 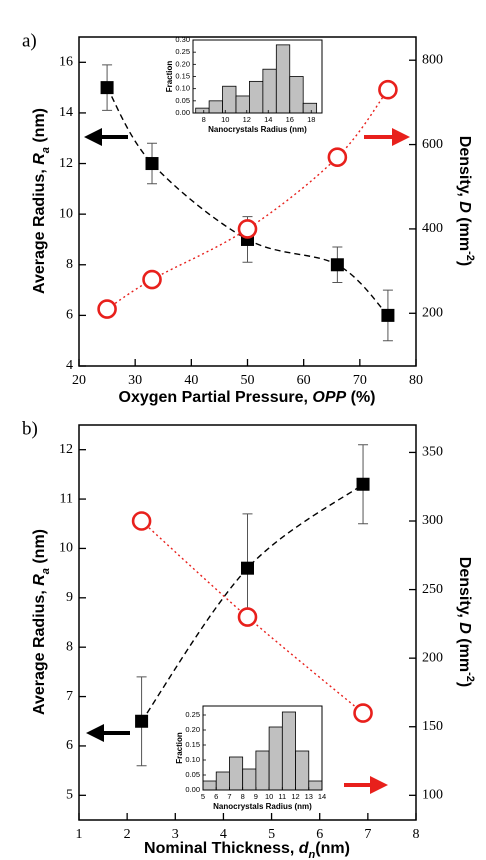 I want to click on inset-frame, so click(x=262, y=748).